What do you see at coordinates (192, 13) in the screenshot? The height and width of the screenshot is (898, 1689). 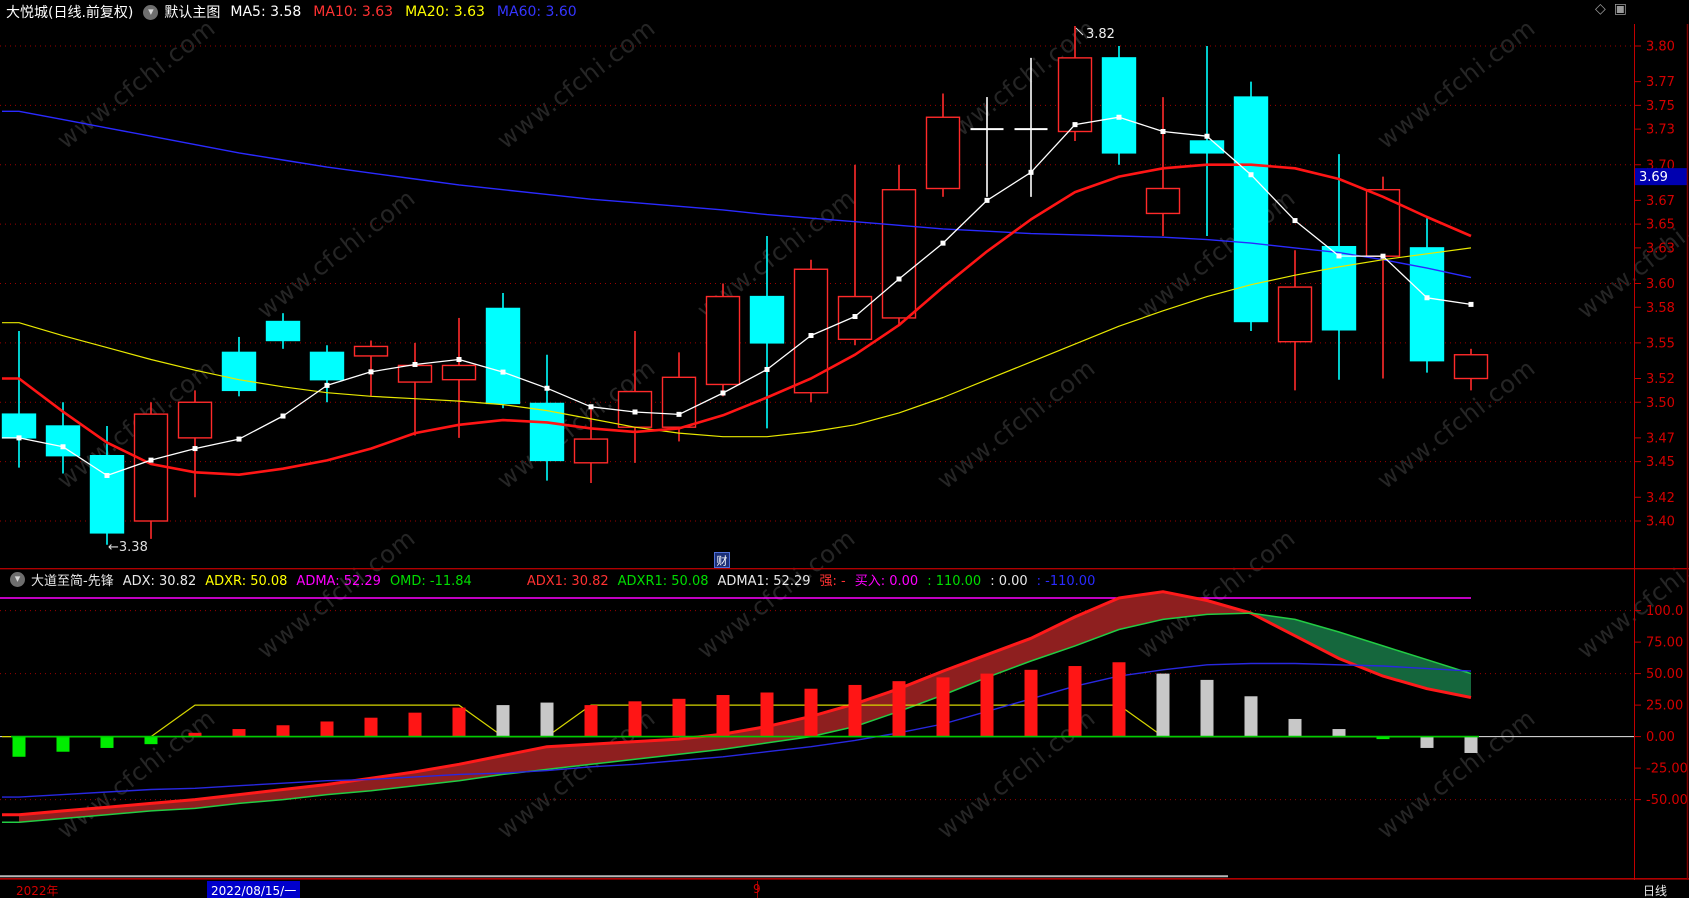 I see `overlay-indicator-label: 默认主图` at bounding box center [192, 13].